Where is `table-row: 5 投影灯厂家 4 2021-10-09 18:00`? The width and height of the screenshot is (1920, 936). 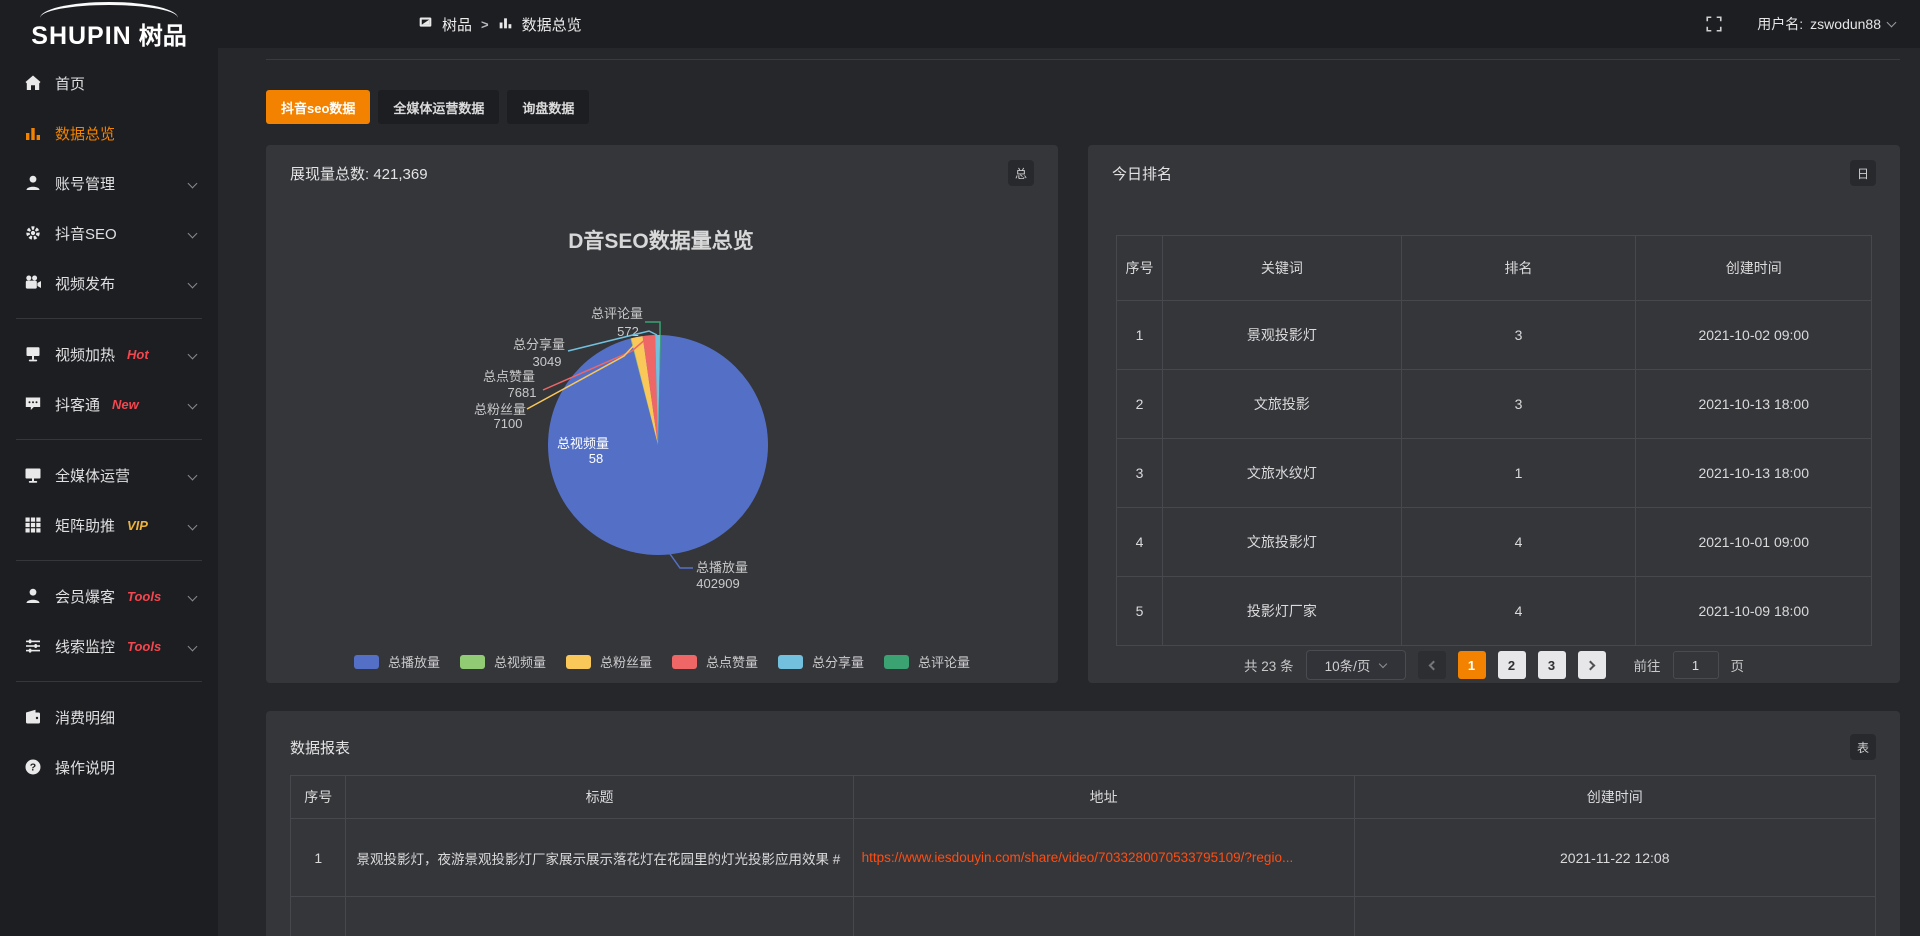
table-row: 5 投影灯厂家 4 2021-10-09 18:00 is located at coordinates (1493, 611).